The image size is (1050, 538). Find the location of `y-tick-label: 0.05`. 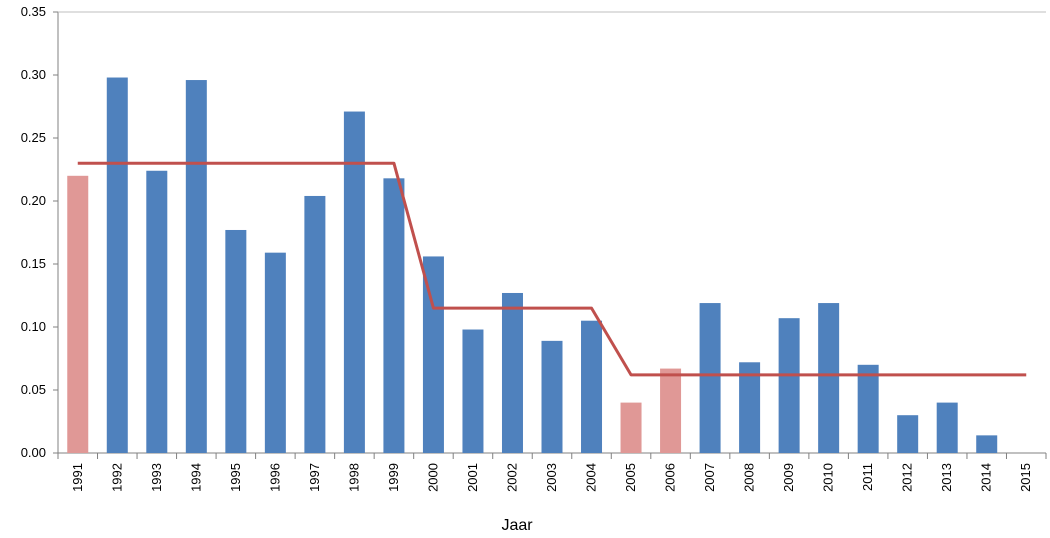

y-tick-label: 0.05 is located at coordinates (33, 389).